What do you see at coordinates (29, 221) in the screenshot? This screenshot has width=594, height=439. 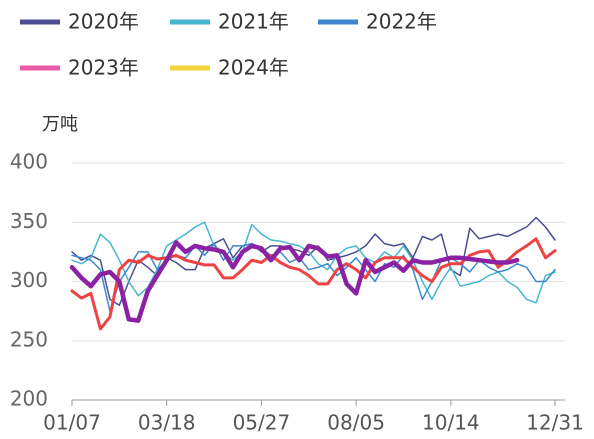 I see `y-tick-label: 350` at bounding box center [29, 221].